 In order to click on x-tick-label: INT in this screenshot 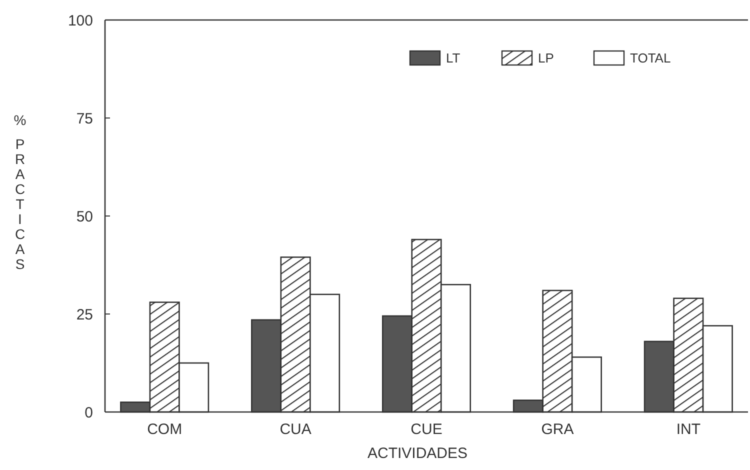, I will do `click(688, 429)`.